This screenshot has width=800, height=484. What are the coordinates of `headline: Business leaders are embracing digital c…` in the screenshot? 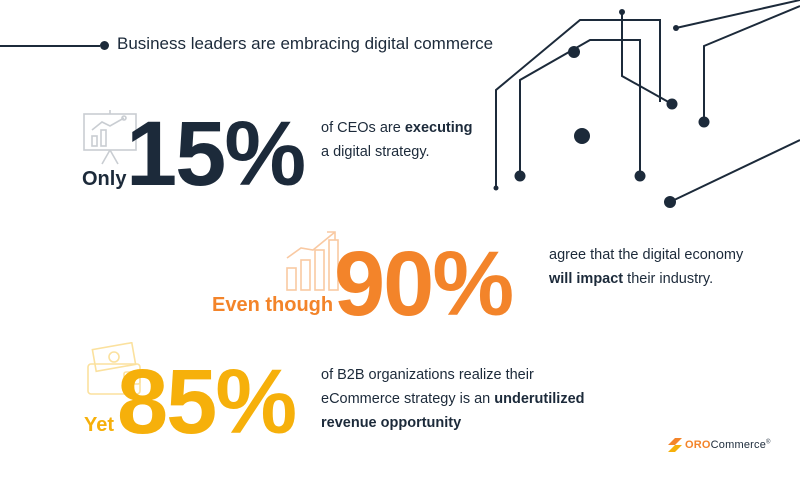 It's located at (305, 43).